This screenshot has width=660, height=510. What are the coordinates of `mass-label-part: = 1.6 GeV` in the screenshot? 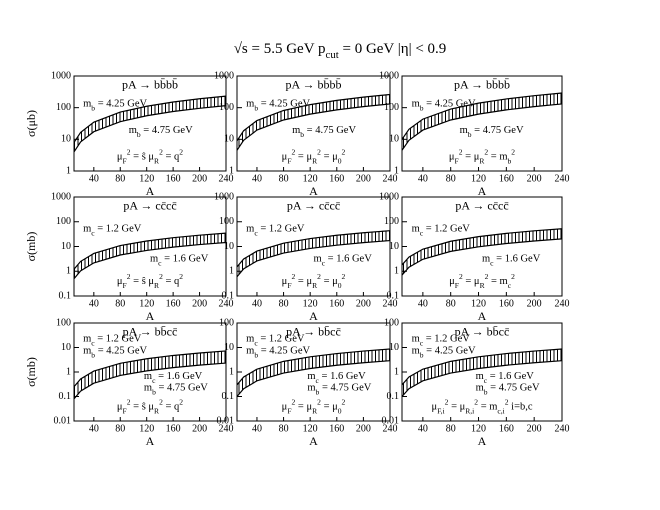 It's located at (348, 259).